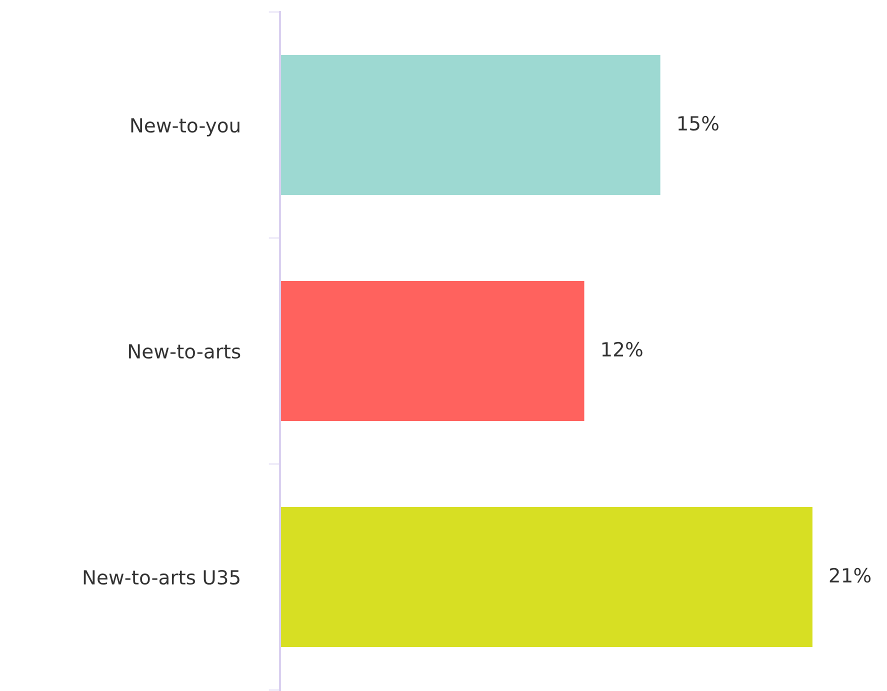  I want to click on data-label: 15%, so click(698, 123).